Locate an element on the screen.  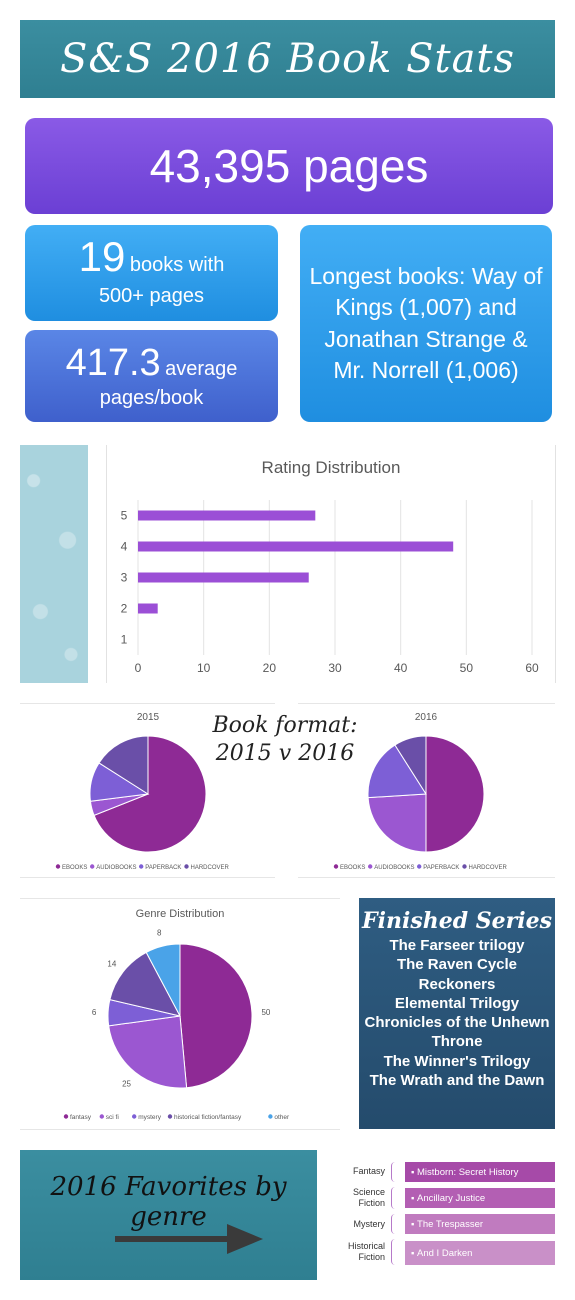
favorite-book: ▪ And I Darken is located at coordinates (480, 1253).